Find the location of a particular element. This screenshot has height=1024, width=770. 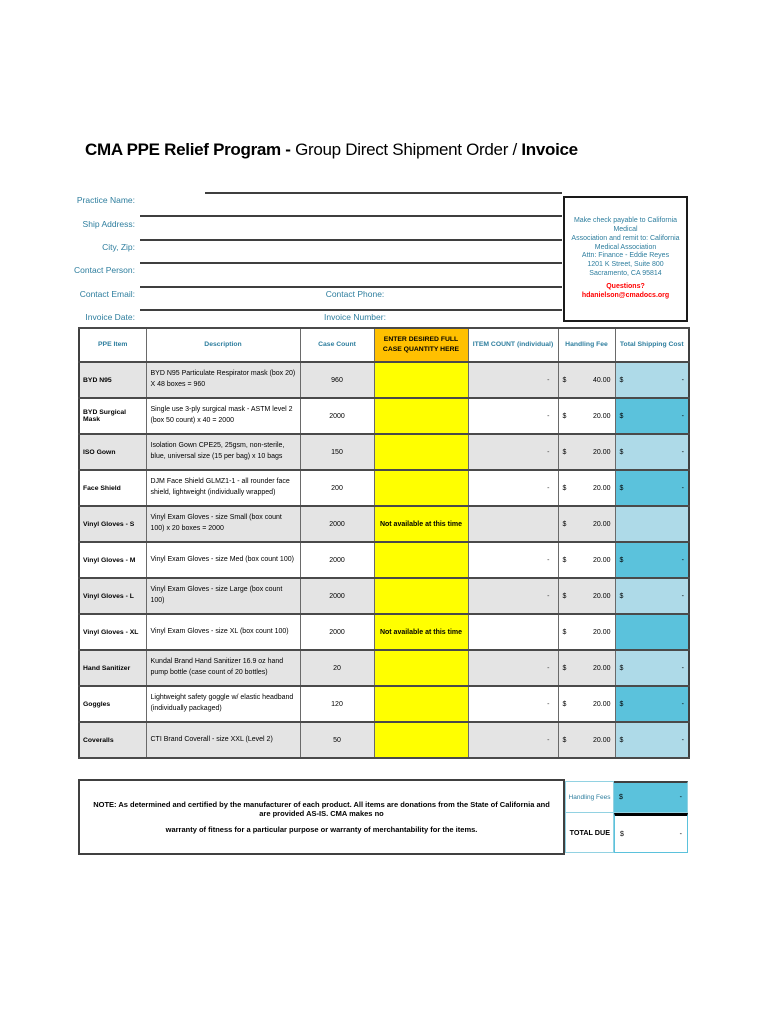

invoice-date-label: Invoice Date: is located at coordinates (110, 317).